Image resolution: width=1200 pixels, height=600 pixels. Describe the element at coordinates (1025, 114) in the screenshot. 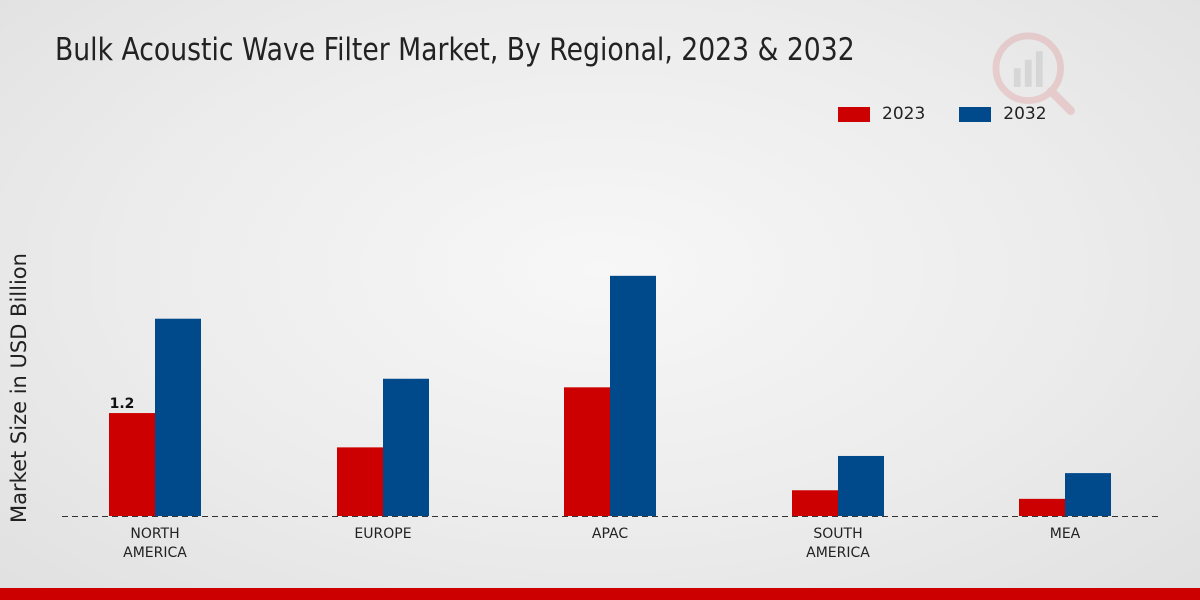

I see `legend-label-2032: 2032` at that location.